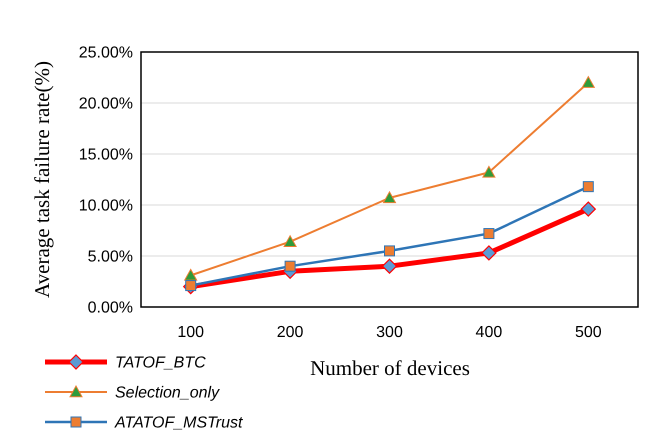 The image size is (647, 443). I want to click on x-tick-label: 500, so click(588, 332).